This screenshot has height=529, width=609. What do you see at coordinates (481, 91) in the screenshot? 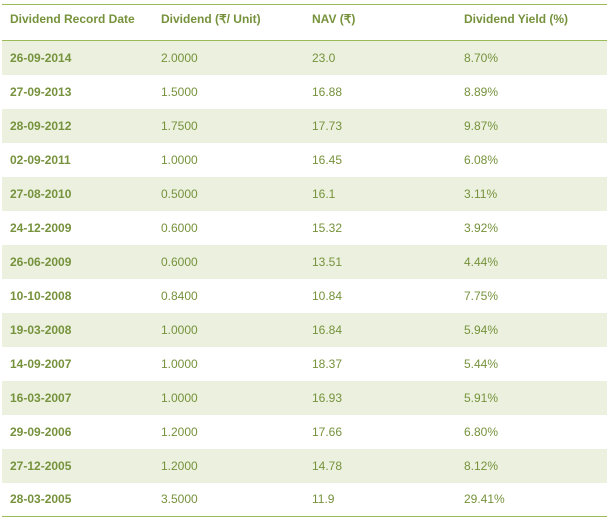
I see `table-cell: 8.89%` at bounding box center [481, 91].